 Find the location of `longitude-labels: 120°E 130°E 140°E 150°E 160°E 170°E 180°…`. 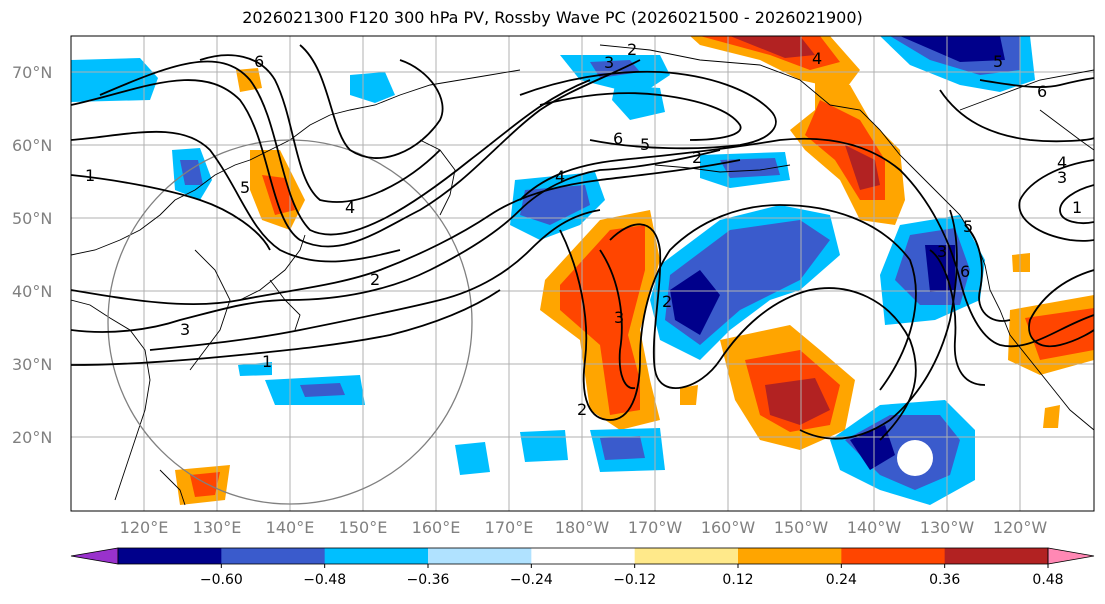

longitude-labels: 120°E 130°E 140°E 150°E 160°E 170°E 180°… is located at coordinates (584, 527).